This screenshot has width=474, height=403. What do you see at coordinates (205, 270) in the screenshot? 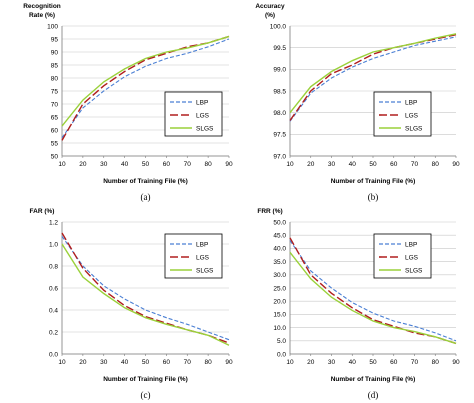
I see `chart-c-legend-label-slgs: SLGS` at bounding box center [205, 270].